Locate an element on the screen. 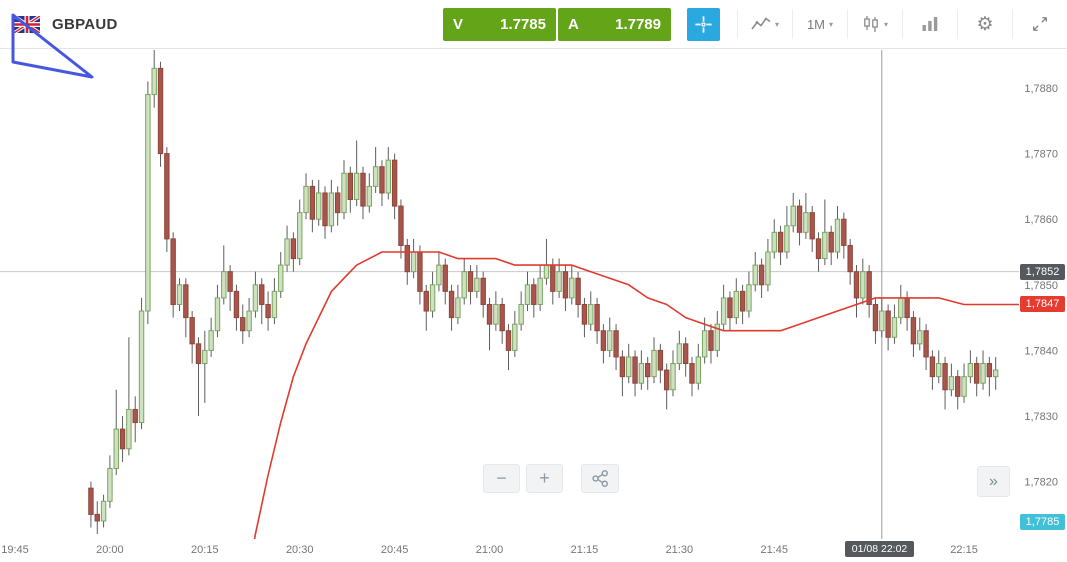 The width and height of the screenshot is (1067, 562). indicators-button is located at coordinates (929, 24).